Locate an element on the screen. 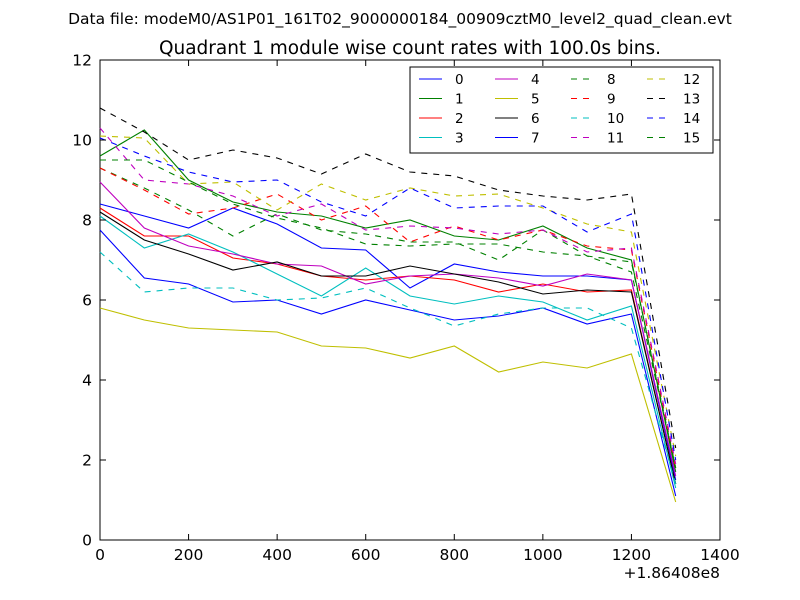 The image size is (800, 600). legend-label-7: 7 is located at coordinates (535, 139).